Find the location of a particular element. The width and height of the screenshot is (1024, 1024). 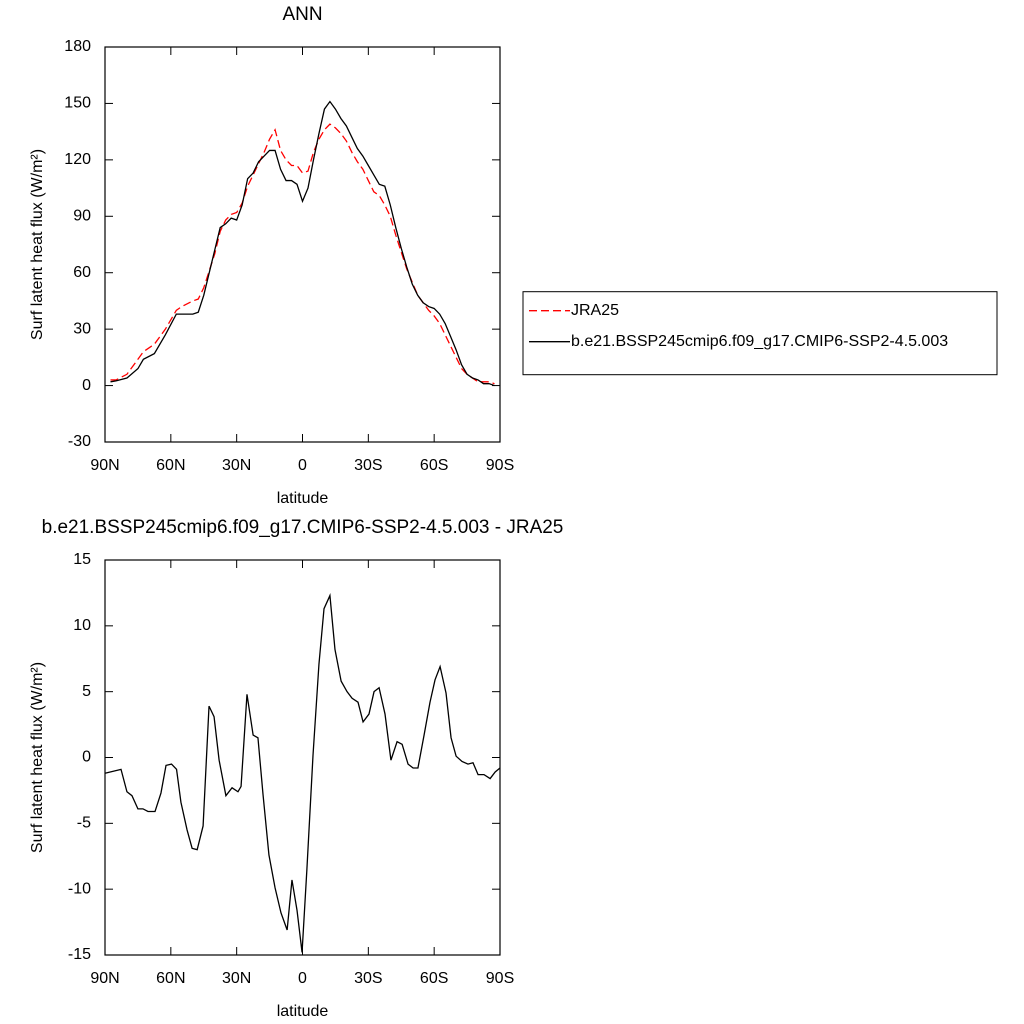

y-tick-label: -10 is located at coordinates (79, 888).